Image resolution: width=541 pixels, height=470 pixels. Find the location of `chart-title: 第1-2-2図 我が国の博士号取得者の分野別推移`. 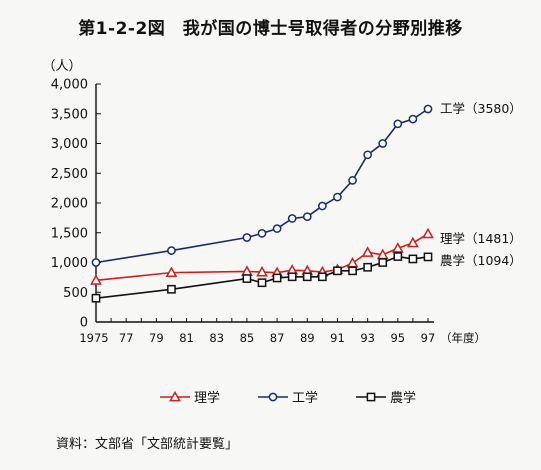

chart-title: 第1-2-2図 我が国の博士号取得者の分野別推移 is located at coordinates (270, 29).